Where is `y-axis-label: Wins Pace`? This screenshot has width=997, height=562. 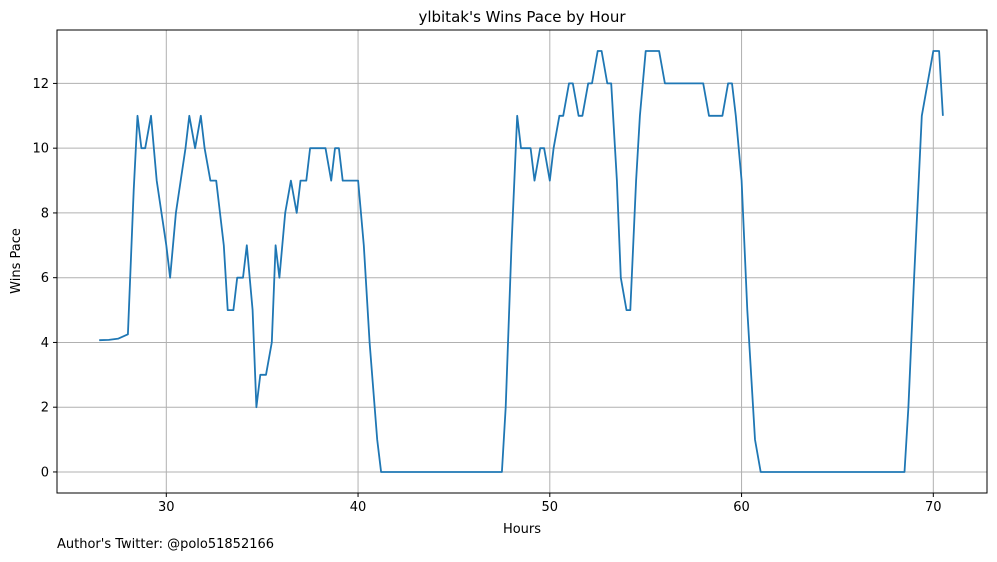
y-axis-label: Wins Pace is located at coordinates (16, 261).